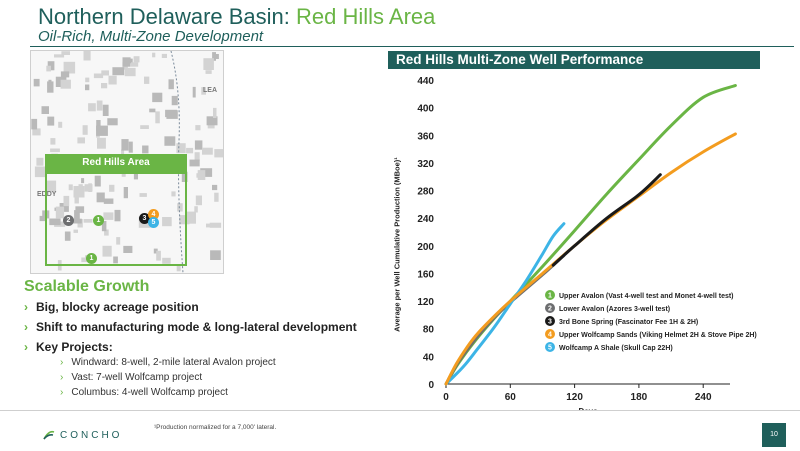 The image size is (800, 451). What do you see at coordinates (425, 136) in the screenshot?
I see `y-tick-label: 360` at bounding box center [425, 136].